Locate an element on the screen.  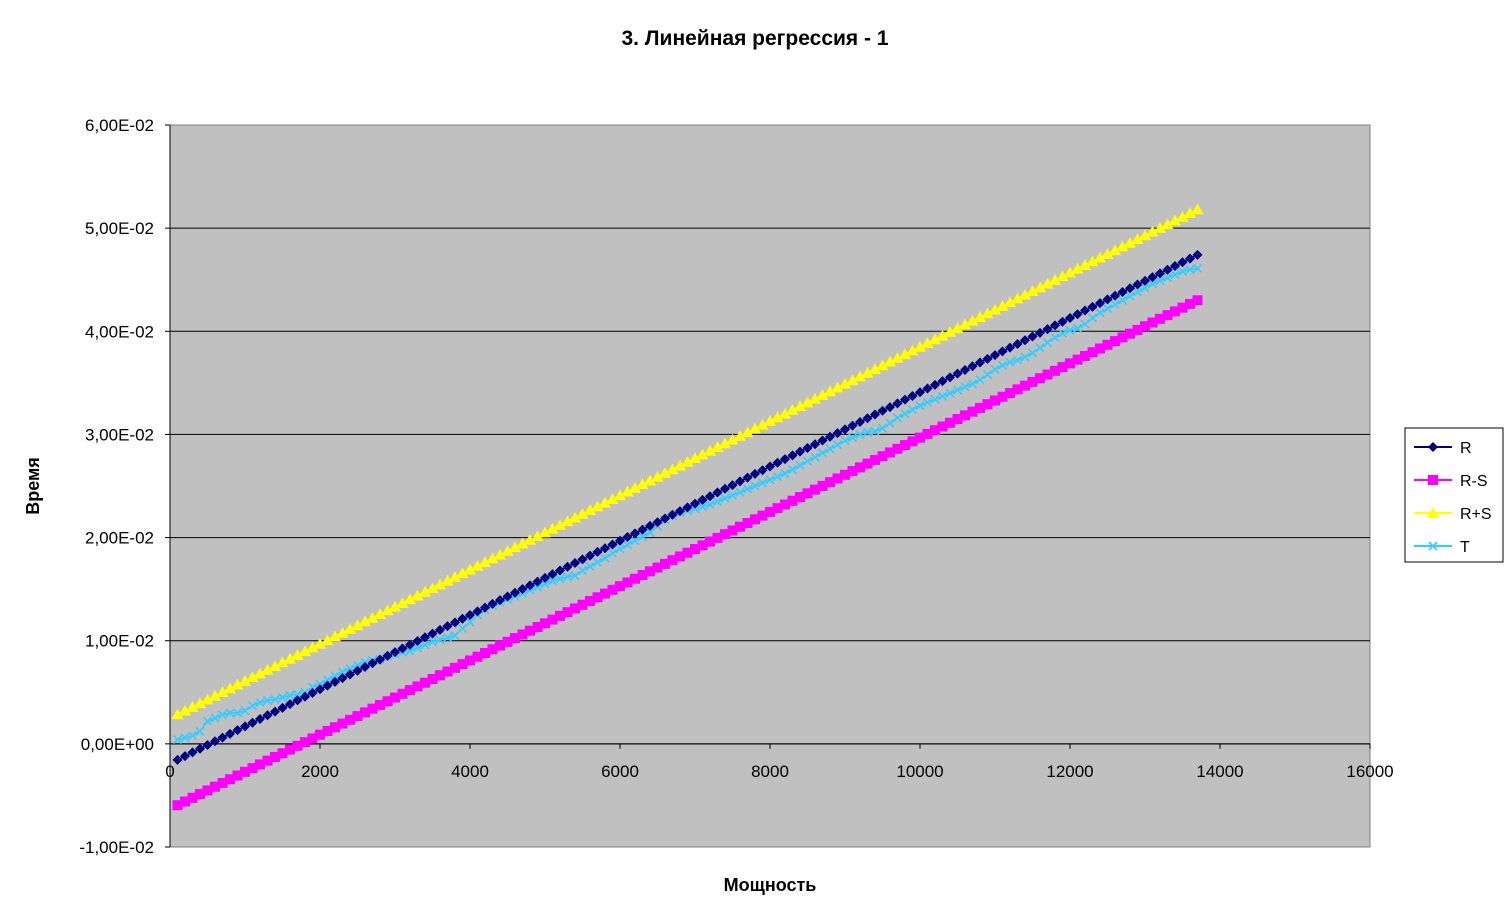
x-tick-label: 2000 is located at coordinates (320, 771).